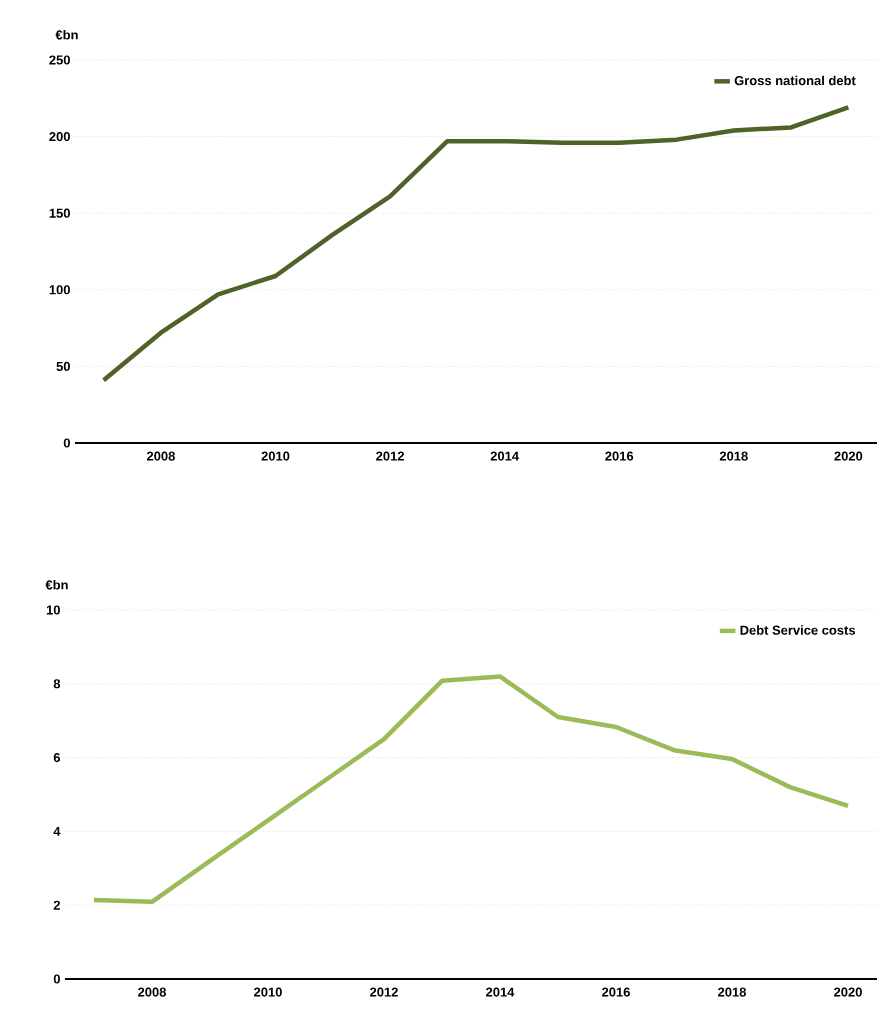  I want to click on y-tick-label: 4, so click(57, 831).